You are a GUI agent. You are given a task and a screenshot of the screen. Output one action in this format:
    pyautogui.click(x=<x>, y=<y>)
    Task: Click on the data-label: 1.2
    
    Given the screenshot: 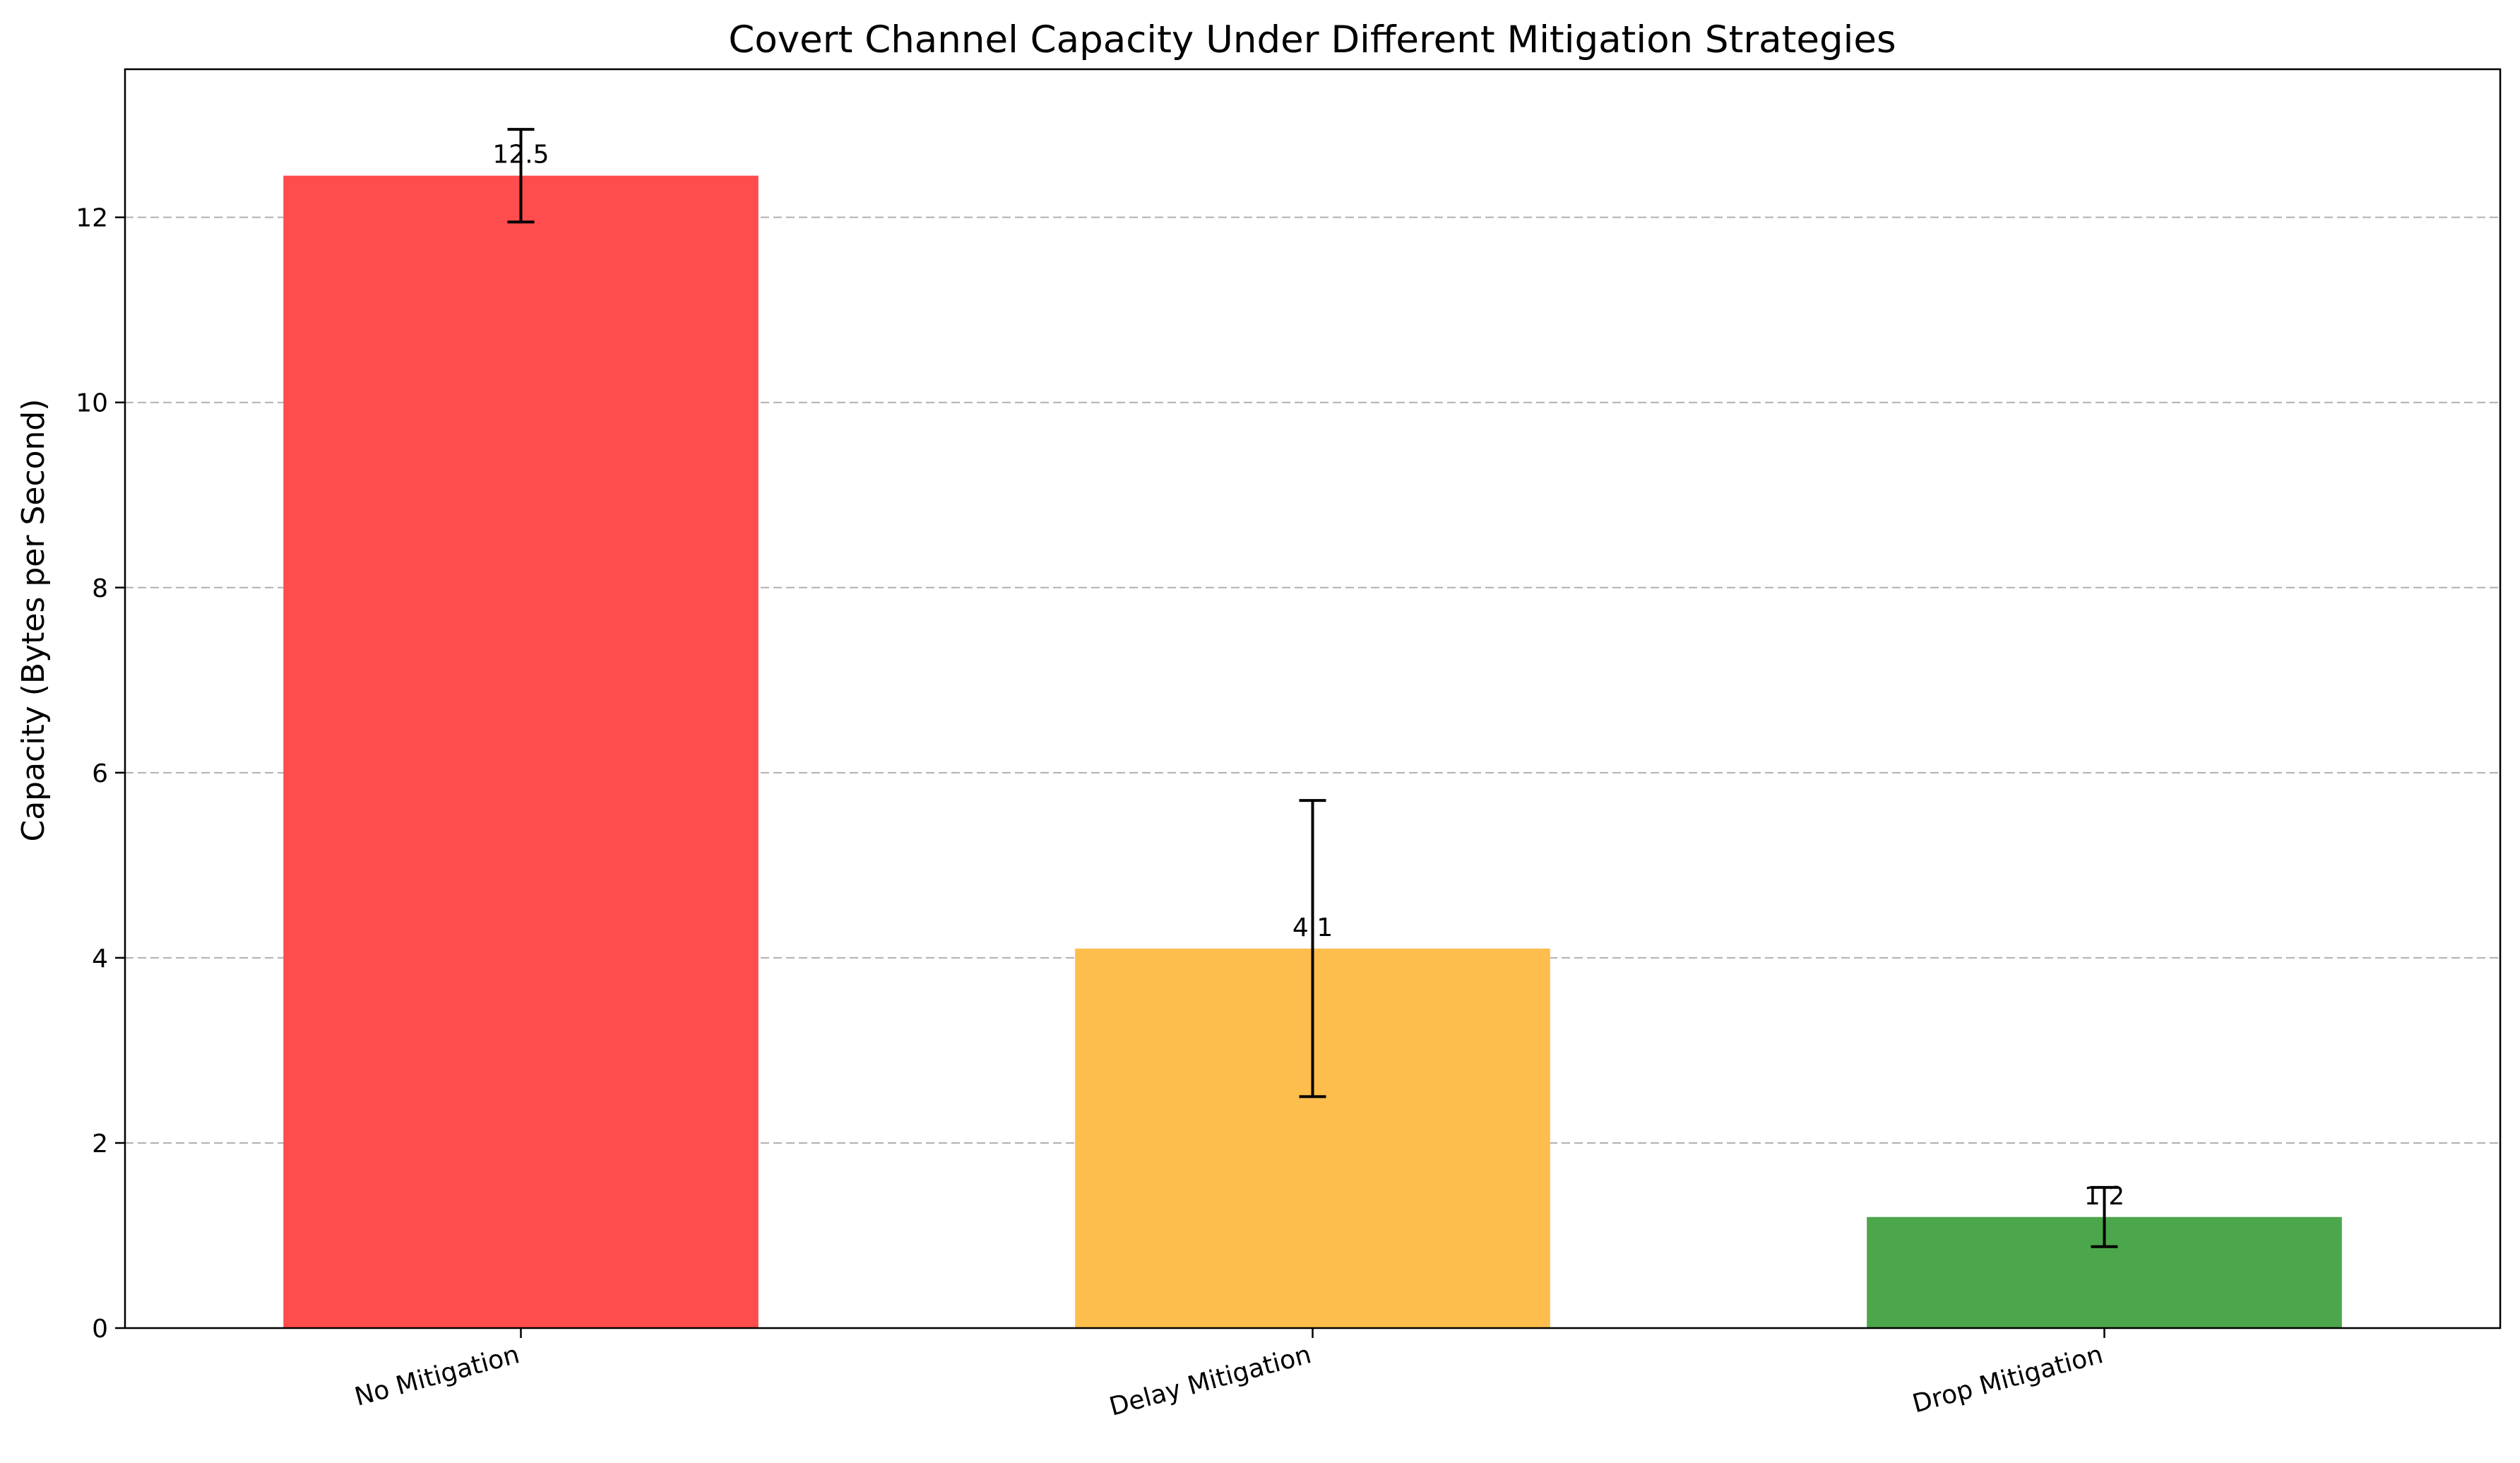 What is the action you would take?
    pyautogui.click(x=2104, y=1196)
    